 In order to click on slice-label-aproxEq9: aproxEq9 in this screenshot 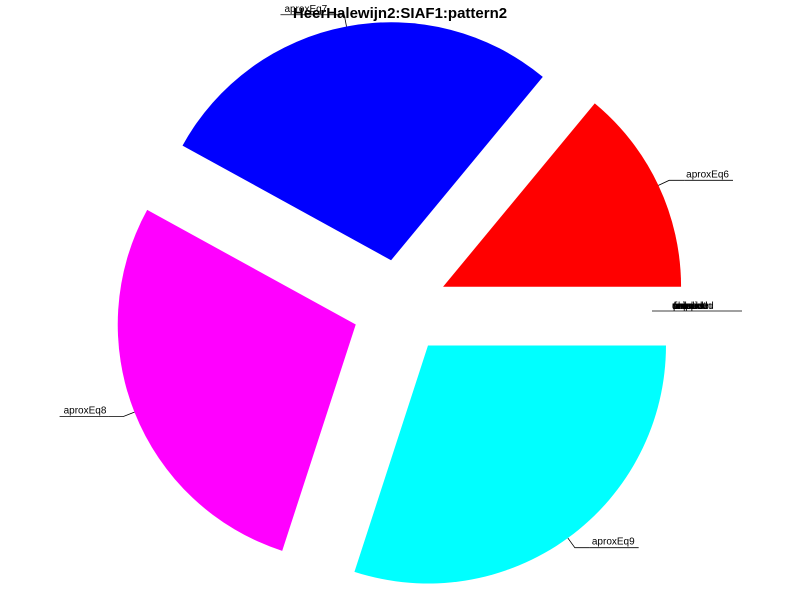, I will do `click(613, 542)`.